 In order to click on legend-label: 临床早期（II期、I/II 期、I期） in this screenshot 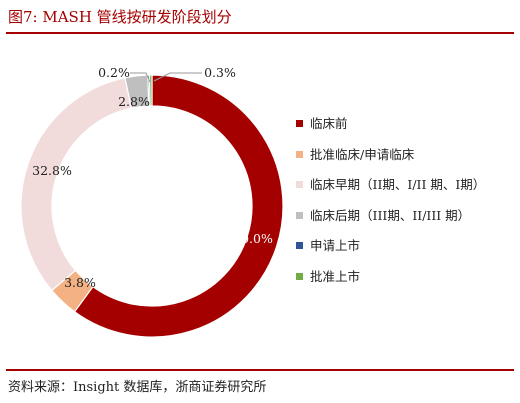, I will do `click(398, 185)`.